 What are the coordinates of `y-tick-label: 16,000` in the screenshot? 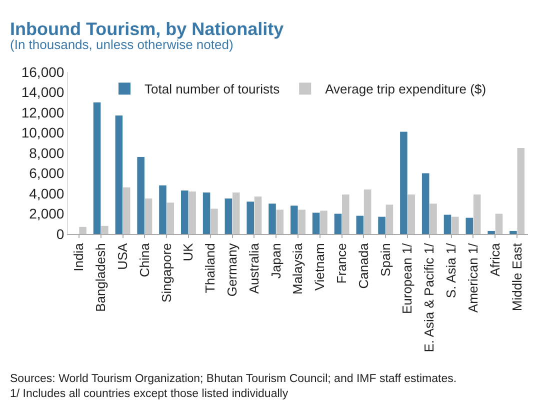 It's located at (42, 72).